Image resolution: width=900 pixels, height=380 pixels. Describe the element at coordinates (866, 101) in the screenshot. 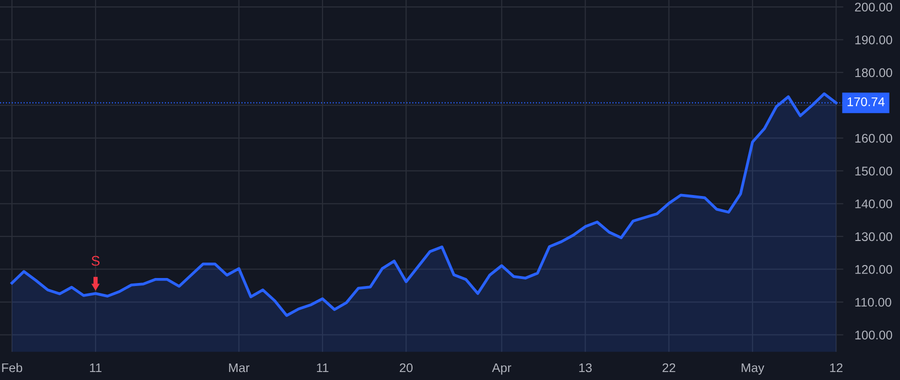

I see `ref-line-label: 170.74` at that location.